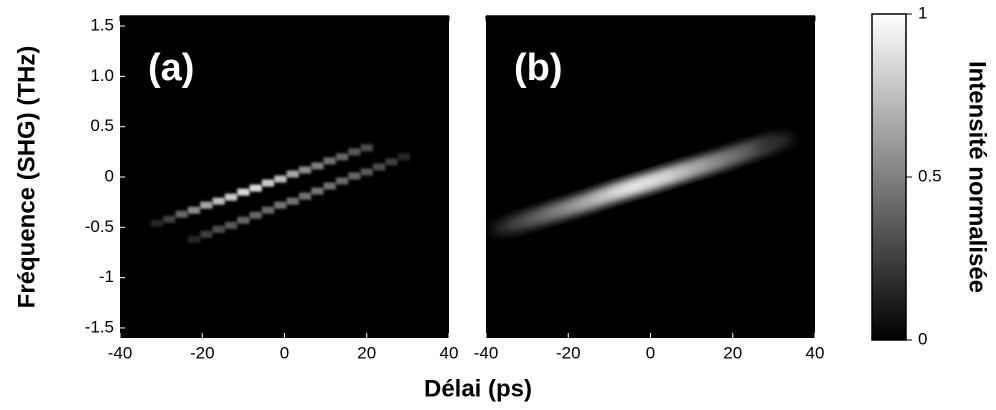 Image resolution: width=996 pixels, height=410 pixels. Describe the element at coordinates (106, 276) in the screenshot. I see `y-tick-label: -1` at that location.